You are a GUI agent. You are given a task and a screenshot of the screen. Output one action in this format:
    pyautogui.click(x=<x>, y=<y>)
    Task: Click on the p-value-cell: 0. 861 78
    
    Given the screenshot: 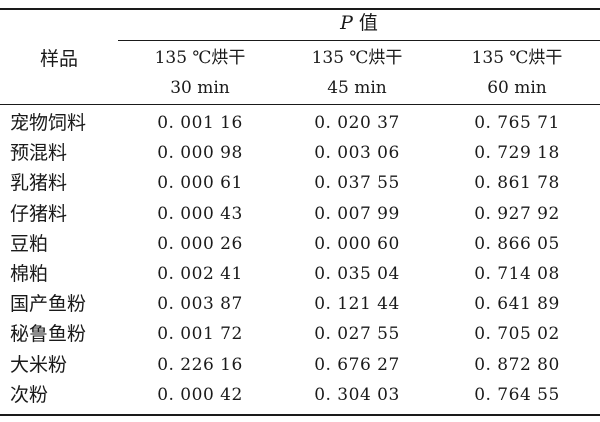 What is the action you would take?
    pyautogui.click(x=517, y=183)
    